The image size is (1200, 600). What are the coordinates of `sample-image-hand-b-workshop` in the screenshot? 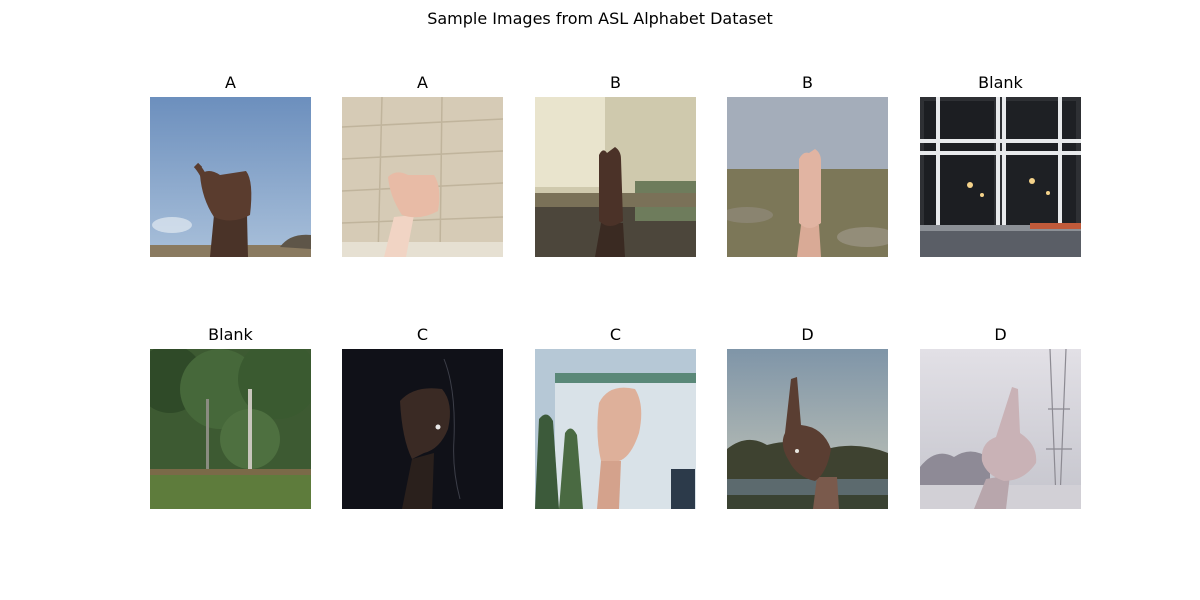 It's located at (615, 177).